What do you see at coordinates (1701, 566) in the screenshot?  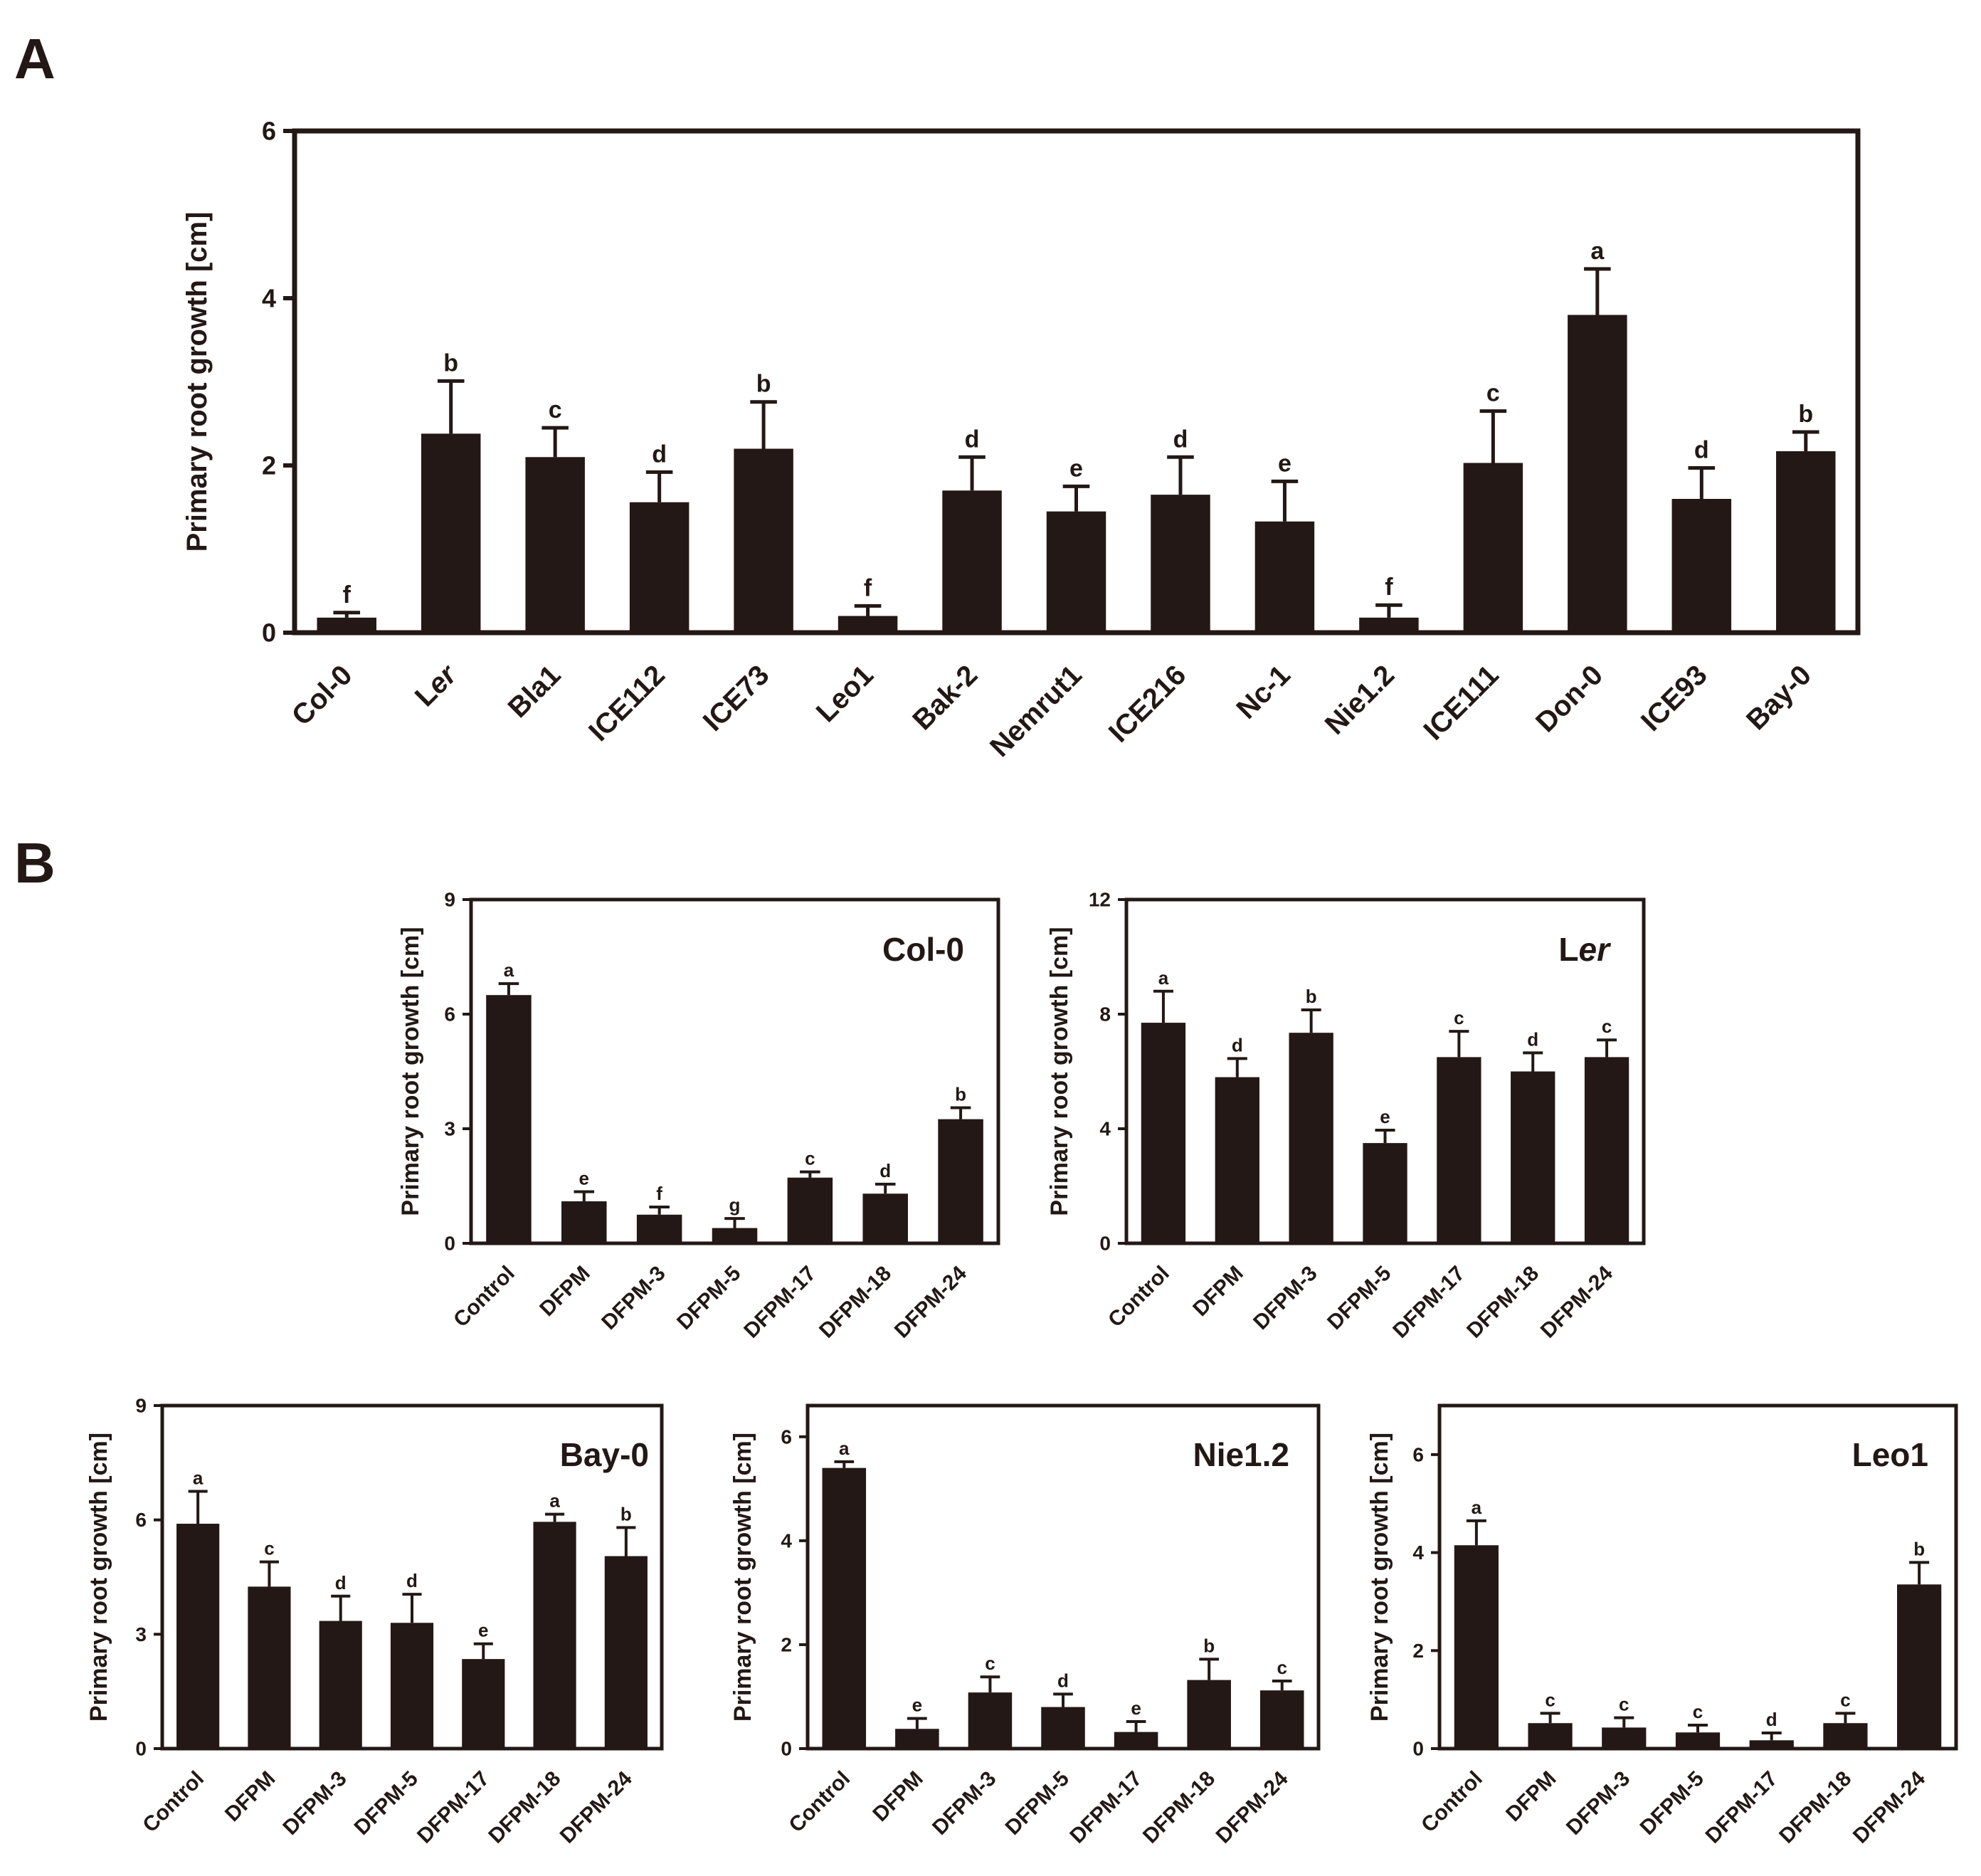 I see `bar-ICE93` at bounding box center [1701, 566].